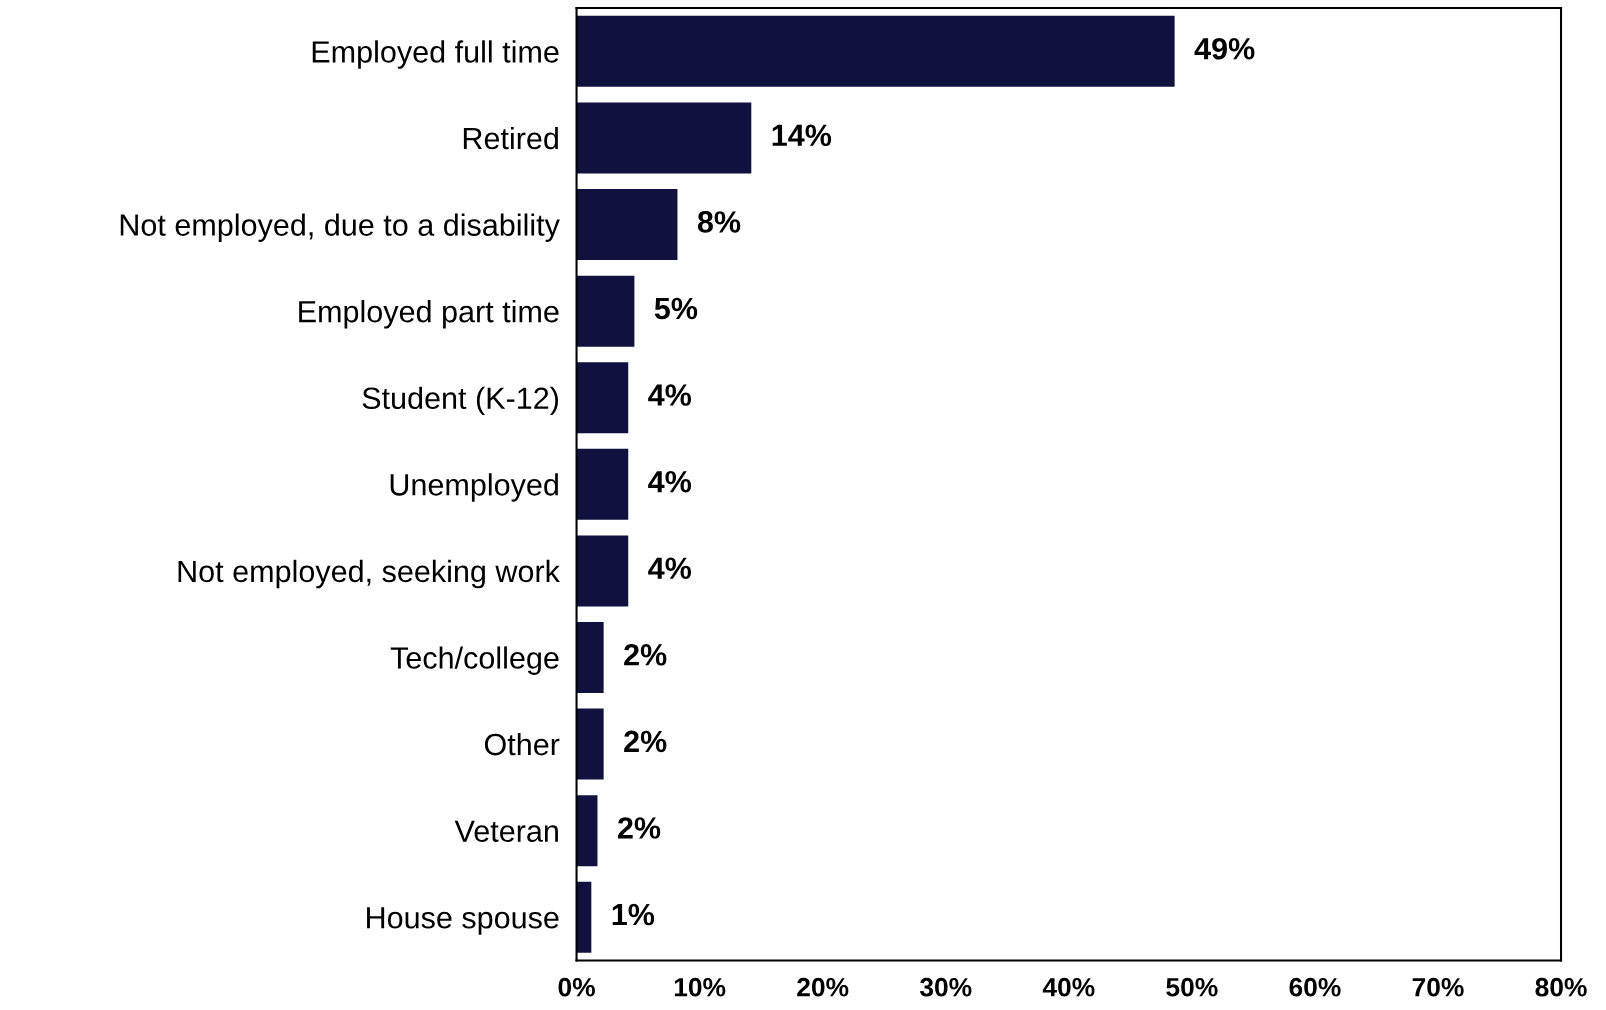 This screenshot has height=1010, width=1606. I want to click on y-tick-label: Unemployed, so click(474, 487).